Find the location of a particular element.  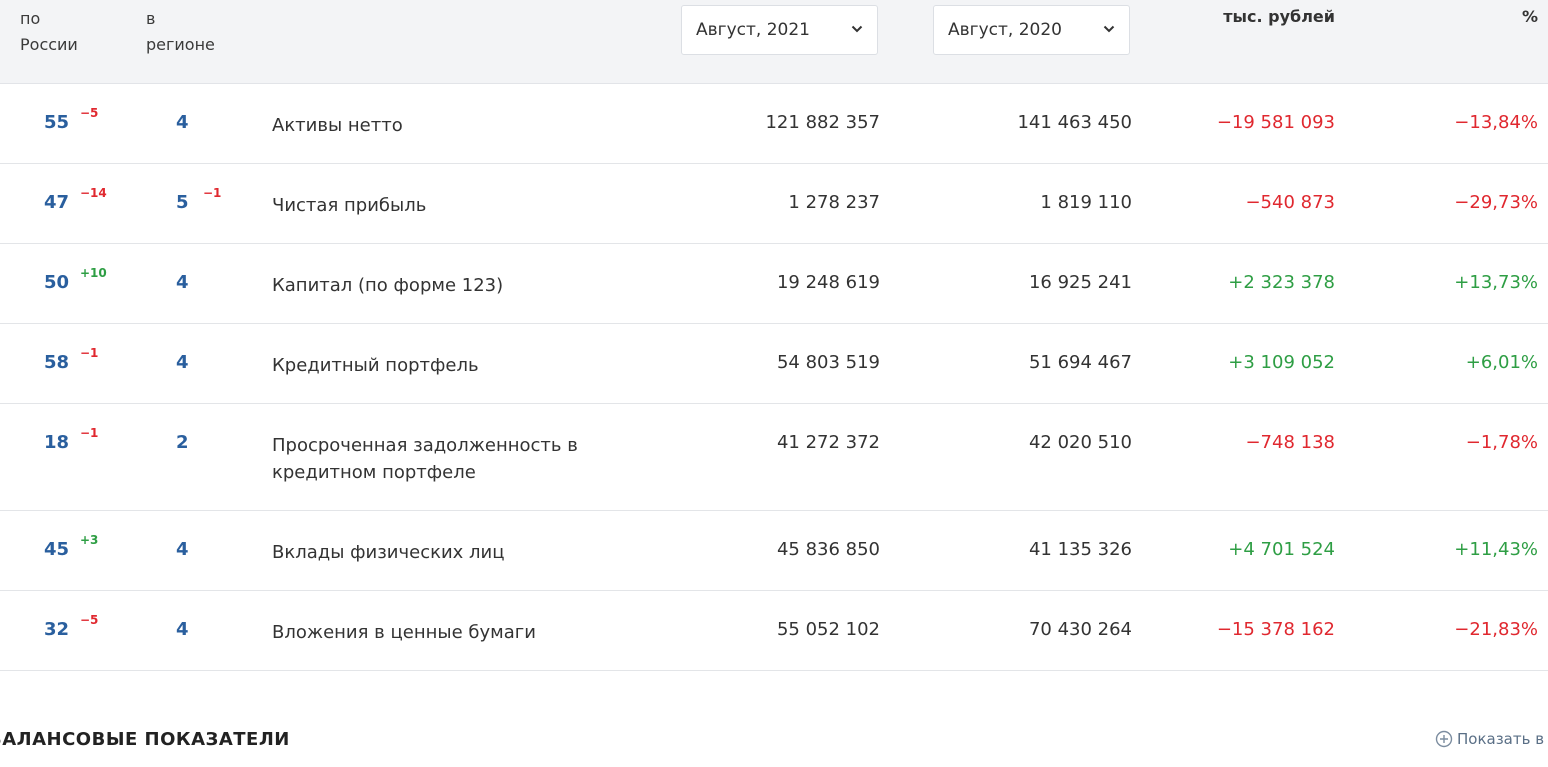

rank-russia: 47 is located at coordinates (57, 202).